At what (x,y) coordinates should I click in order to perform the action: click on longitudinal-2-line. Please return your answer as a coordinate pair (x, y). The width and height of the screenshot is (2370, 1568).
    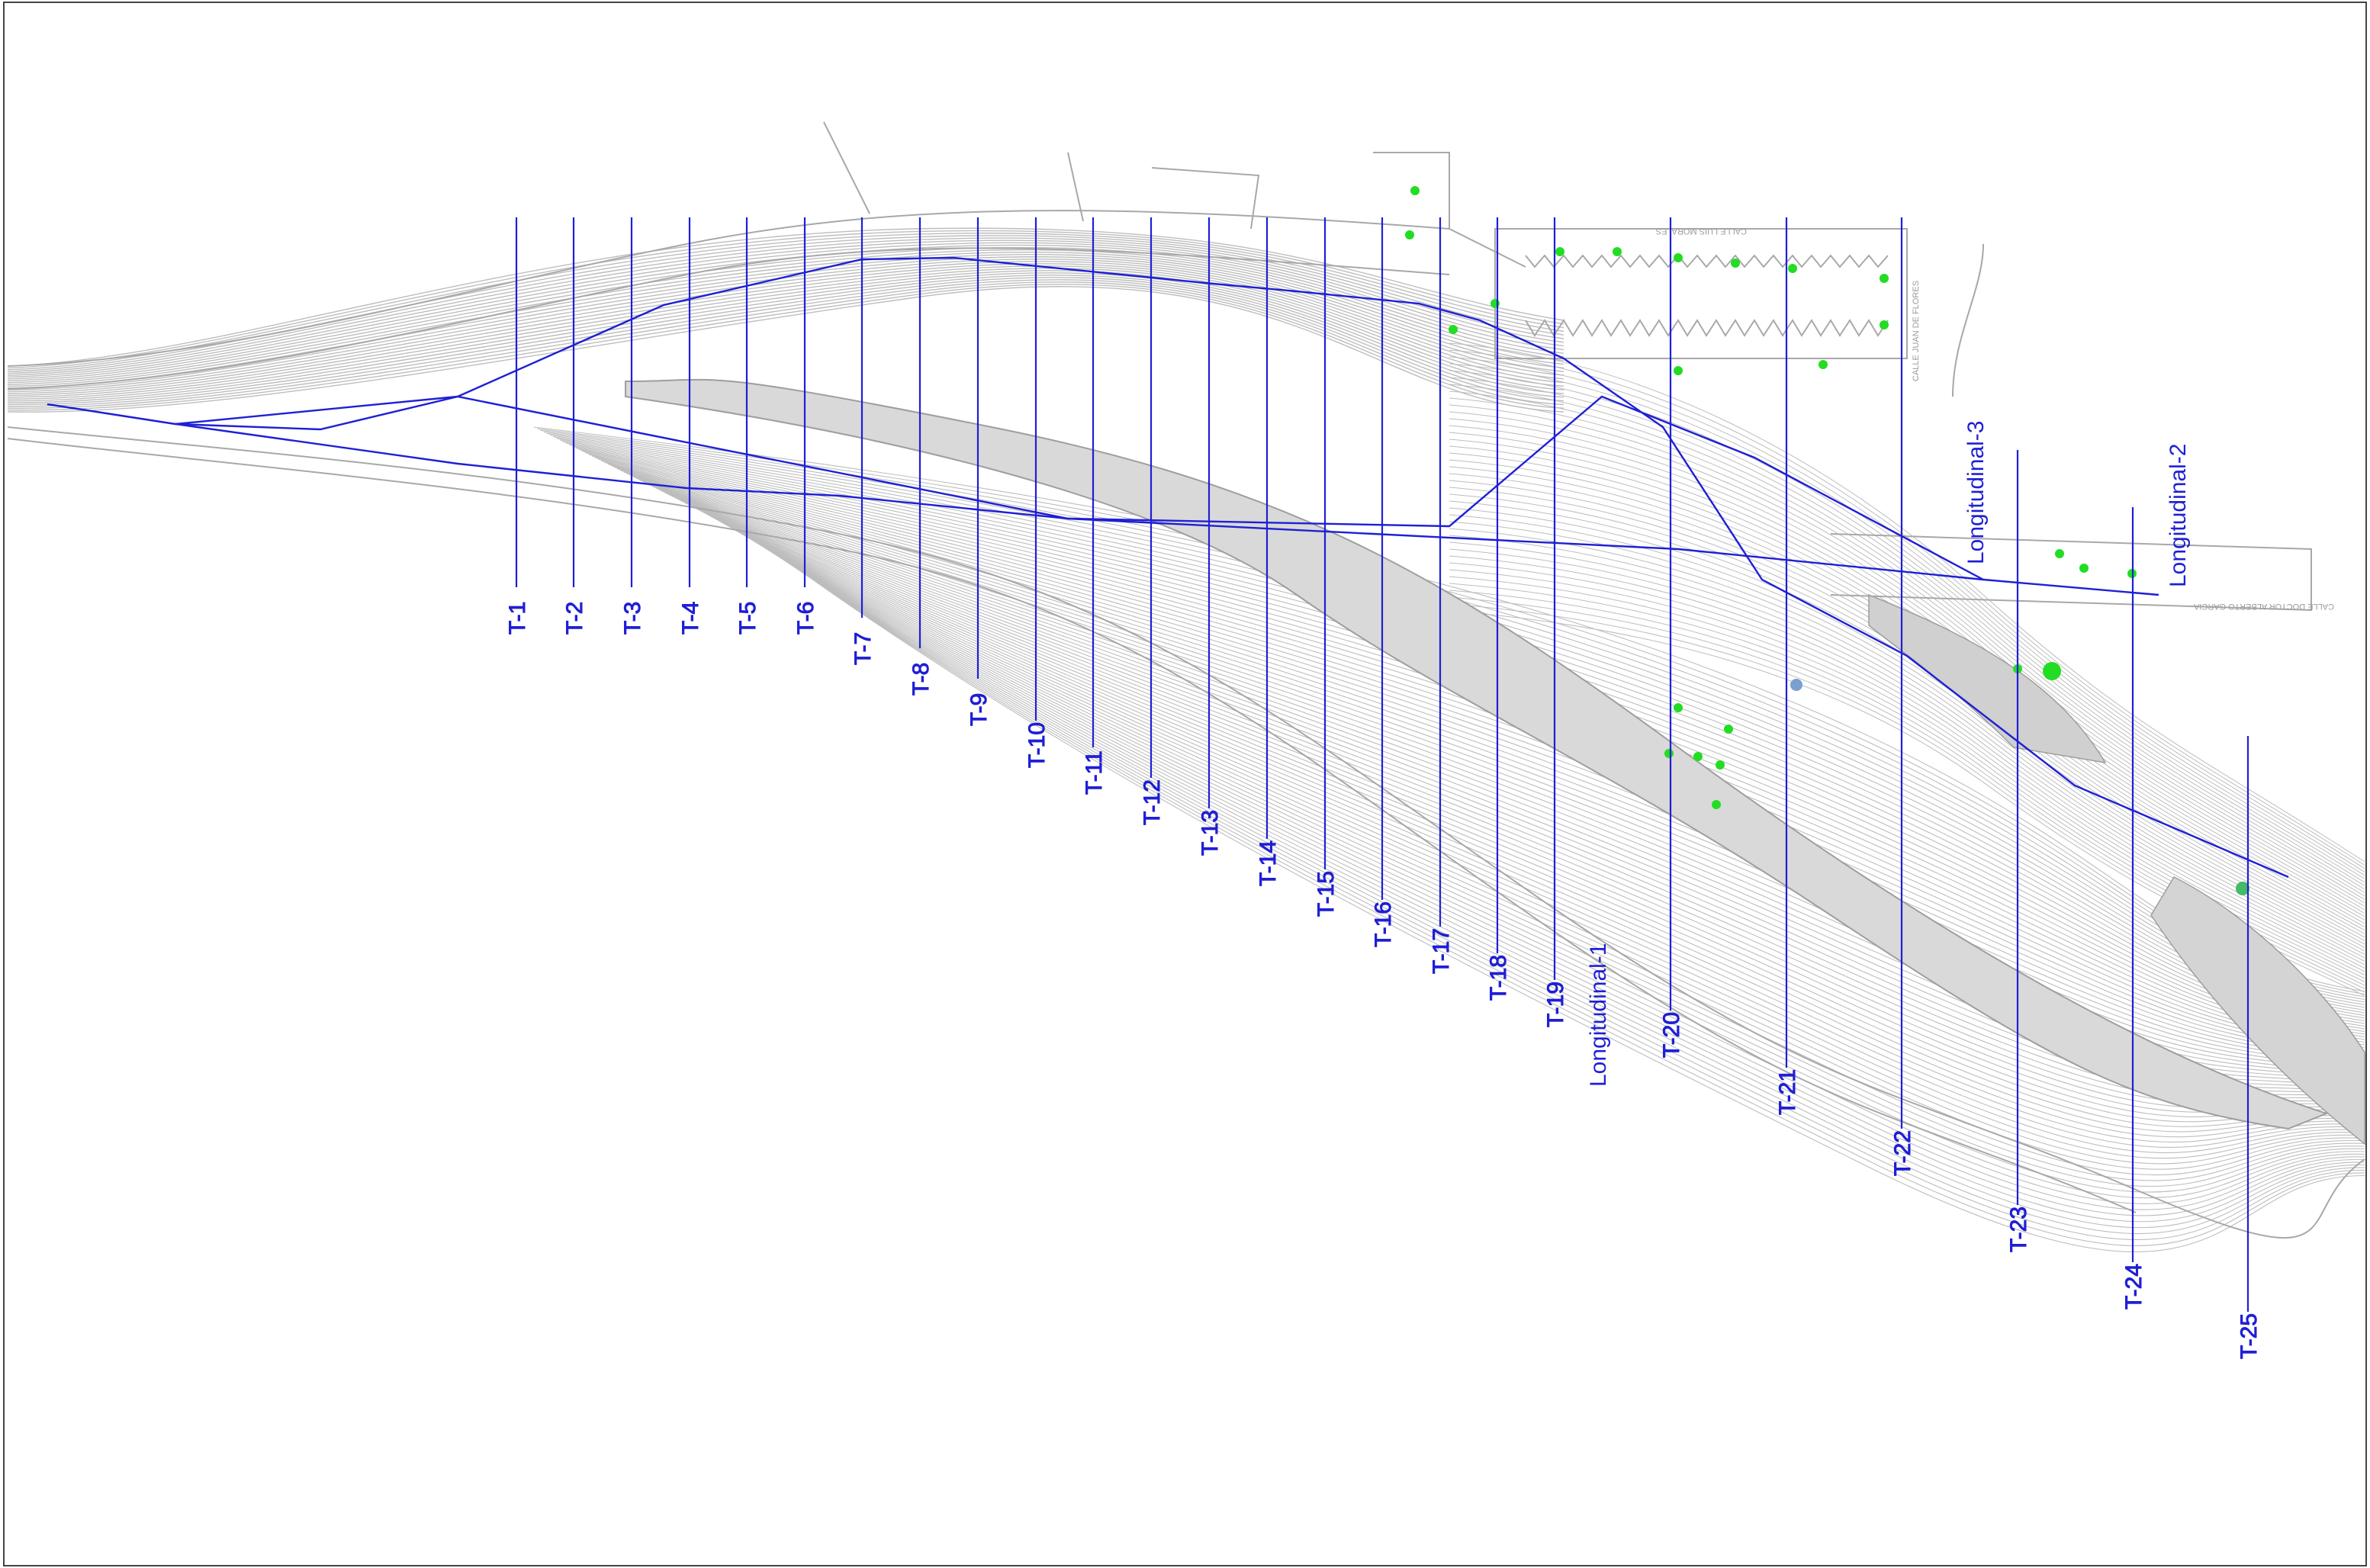
    Looking at the image, I should click on (1103, 499).